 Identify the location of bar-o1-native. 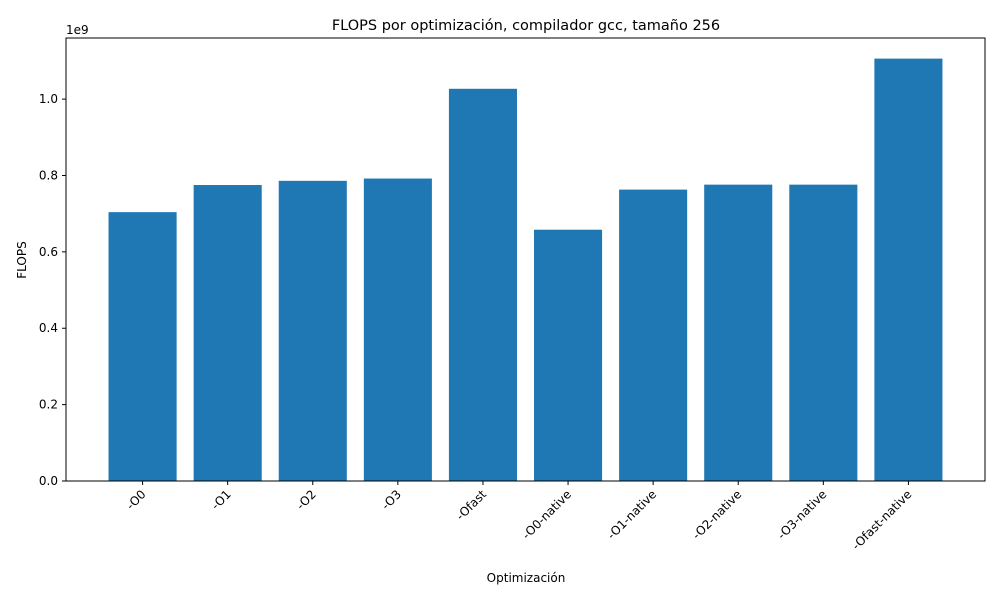
(653, 335).